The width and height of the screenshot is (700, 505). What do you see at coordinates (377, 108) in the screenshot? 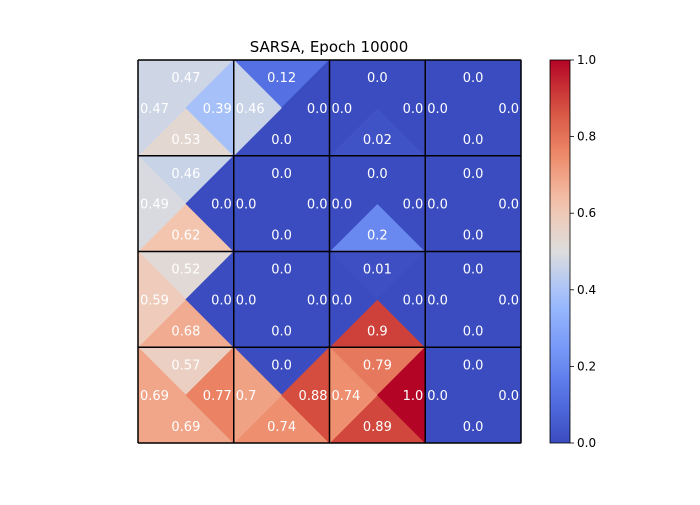
I see `grid-cell: 0.0 0.0 0.0 0.02` at bounding box center [377, 108].